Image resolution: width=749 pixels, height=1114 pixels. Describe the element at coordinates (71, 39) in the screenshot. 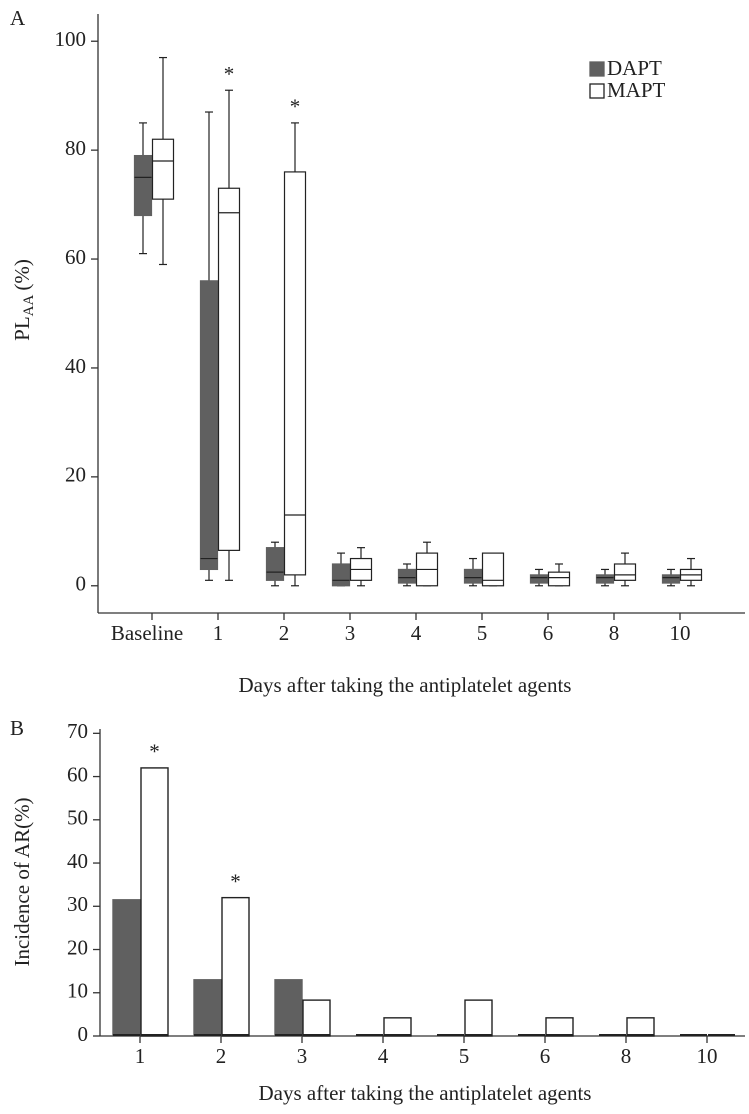

I see `y-tick-label: 100` at that location.